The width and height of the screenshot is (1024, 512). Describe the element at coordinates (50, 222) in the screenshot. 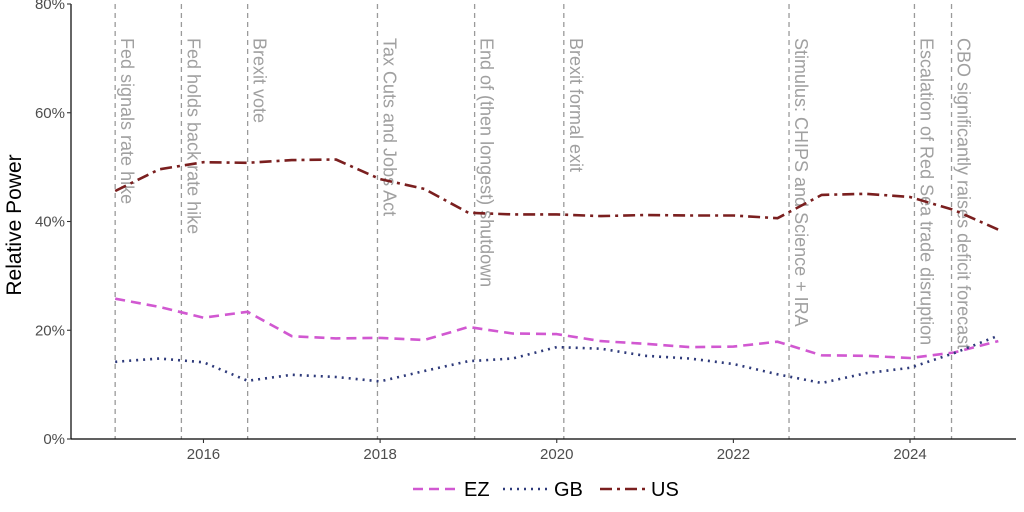

I see `y-tick-label-2: 40%` at that location.